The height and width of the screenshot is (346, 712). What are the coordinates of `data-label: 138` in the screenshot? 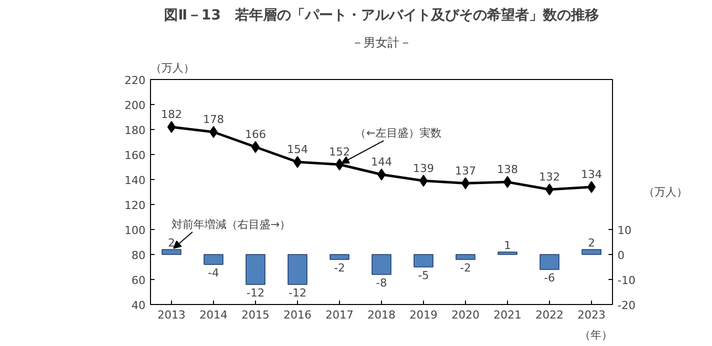 It's located at (507, 169).